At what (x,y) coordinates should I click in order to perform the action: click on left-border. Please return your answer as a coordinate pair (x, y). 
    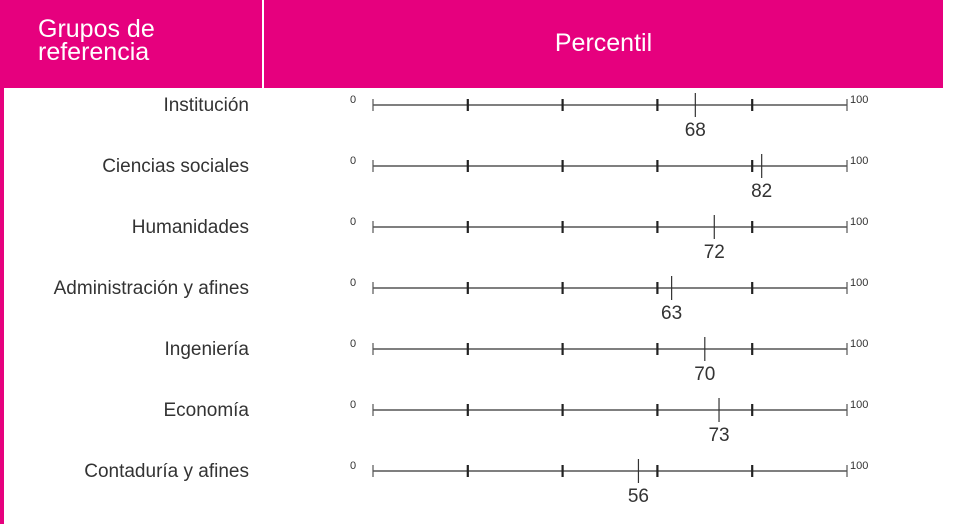
    Looking at the image, I should click on (2, 306).